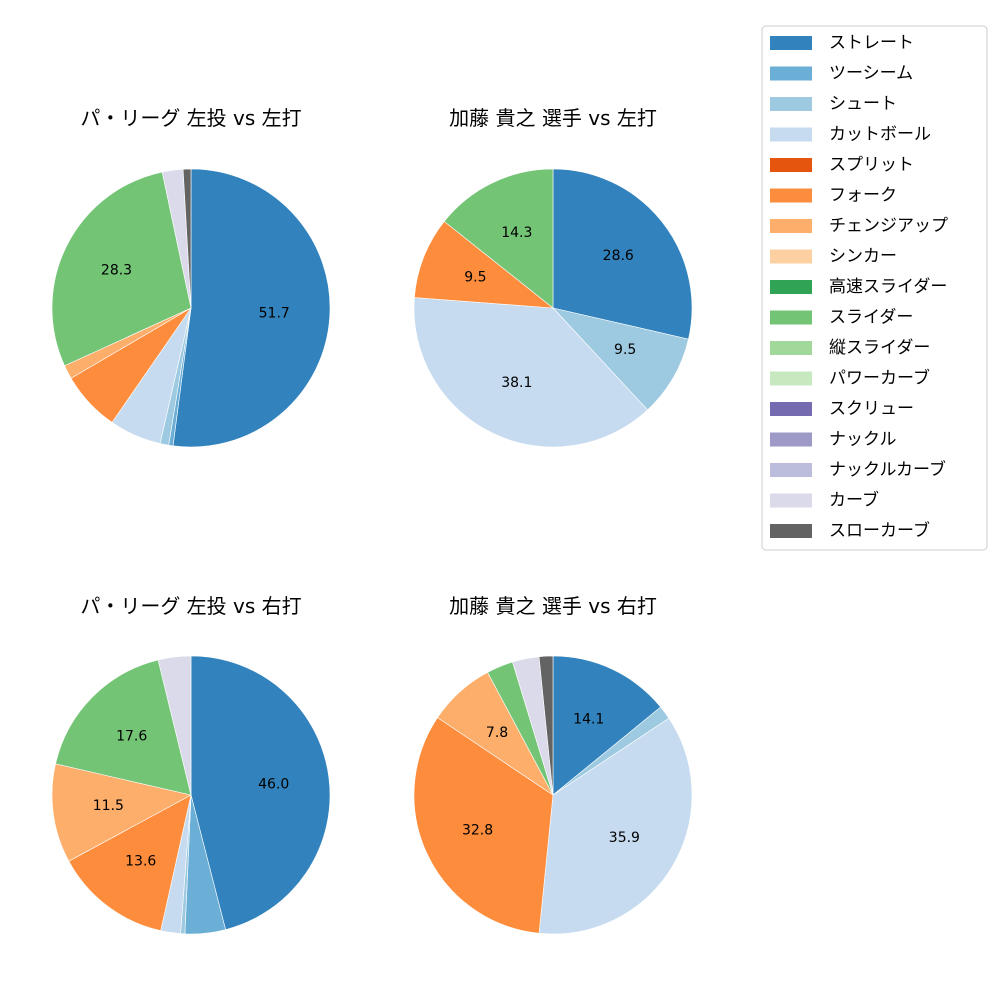 The height and width of the screenshot is (1000, 1000). What do you see at coordinates (854, 500) in the screenshot?
I see `legend-label: カーブ` at bounding box center [854, 500].